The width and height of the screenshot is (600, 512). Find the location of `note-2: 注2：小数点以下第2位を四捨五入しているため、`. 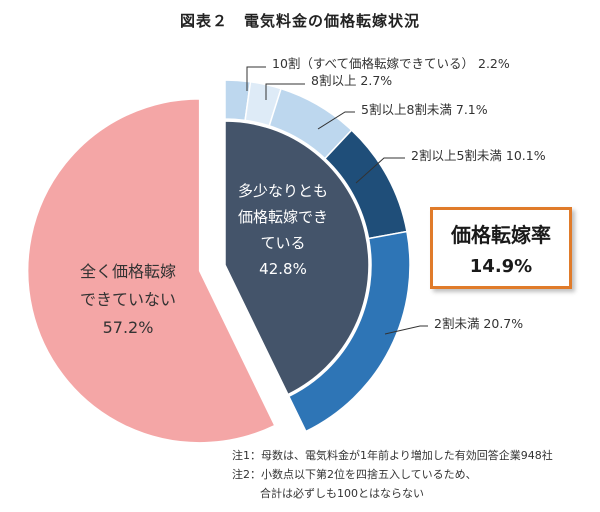

note-2: 注2：小数点以下第2位を四捨五入しているため、 is located at coordinates (354, 474).